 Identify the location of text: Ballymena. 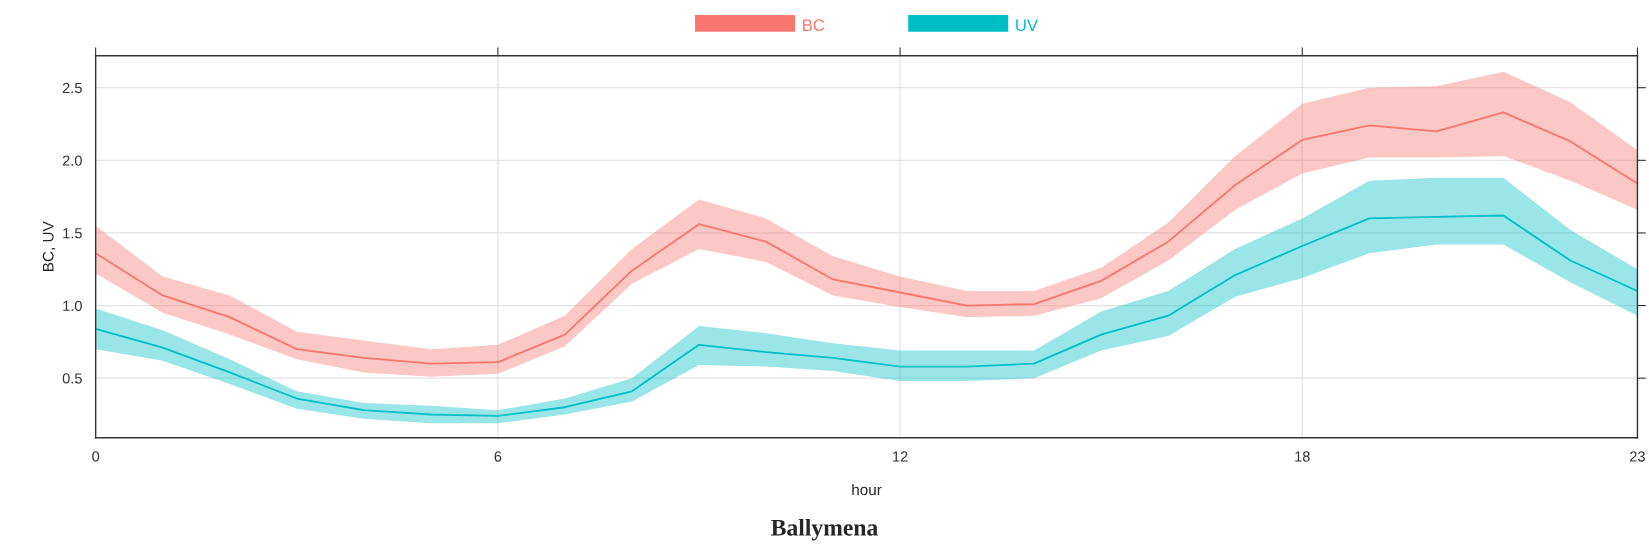
(824, 530).